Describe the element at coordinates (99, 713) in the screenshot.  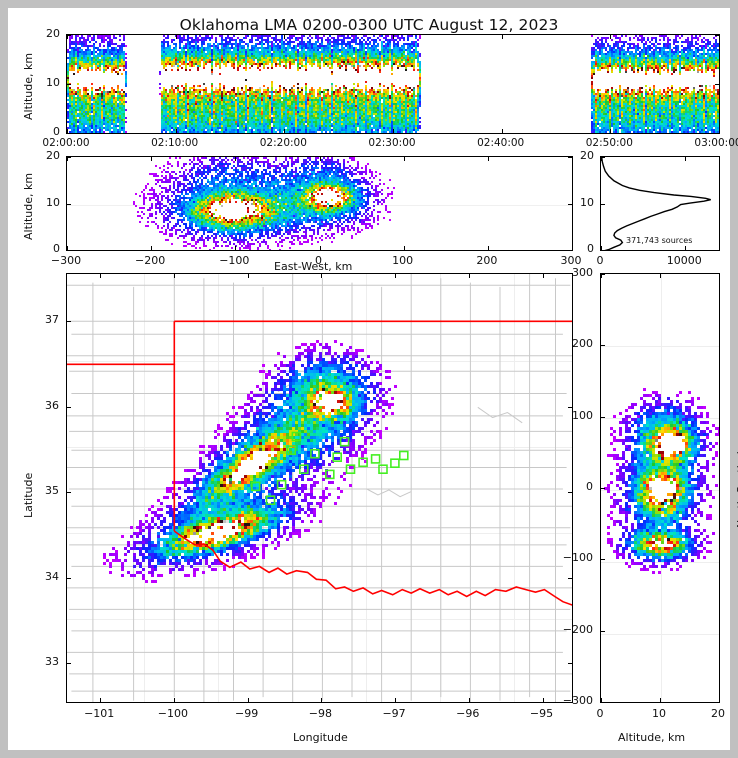
I see `tick-label: −101` at that location.